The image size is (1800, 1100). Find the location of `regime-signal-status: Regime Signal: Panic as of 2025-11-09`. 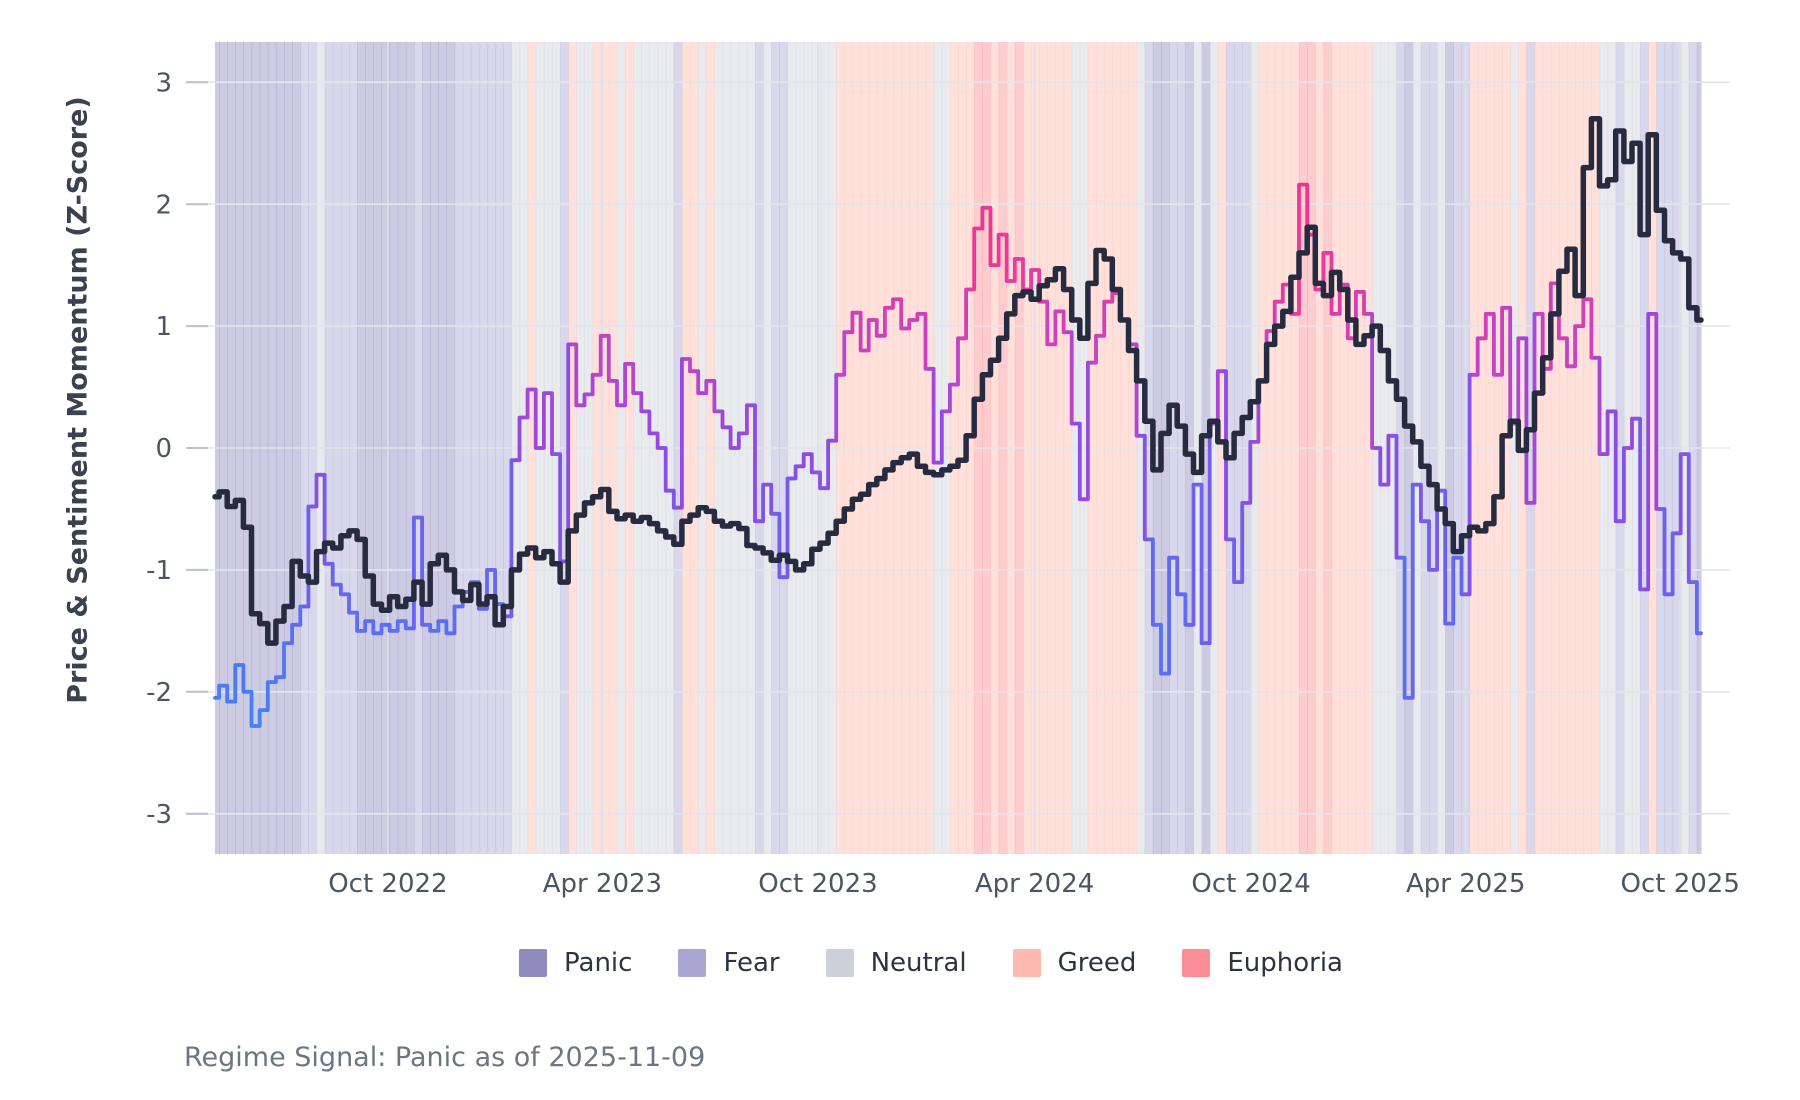

regime-signal-status: Regime Signal: Panic as of 2025-11-09 is located at coordinates (445, 1057).